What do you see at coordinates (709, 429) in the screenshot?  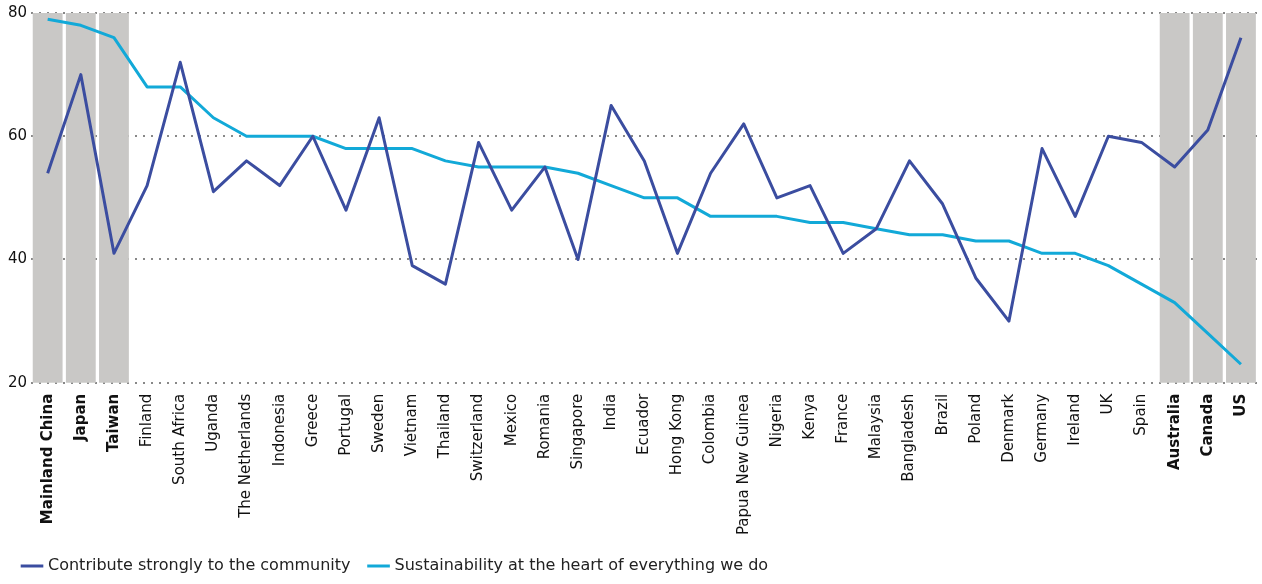 I see `x-tick-label: Colombia` at bounding box center [709, 429].